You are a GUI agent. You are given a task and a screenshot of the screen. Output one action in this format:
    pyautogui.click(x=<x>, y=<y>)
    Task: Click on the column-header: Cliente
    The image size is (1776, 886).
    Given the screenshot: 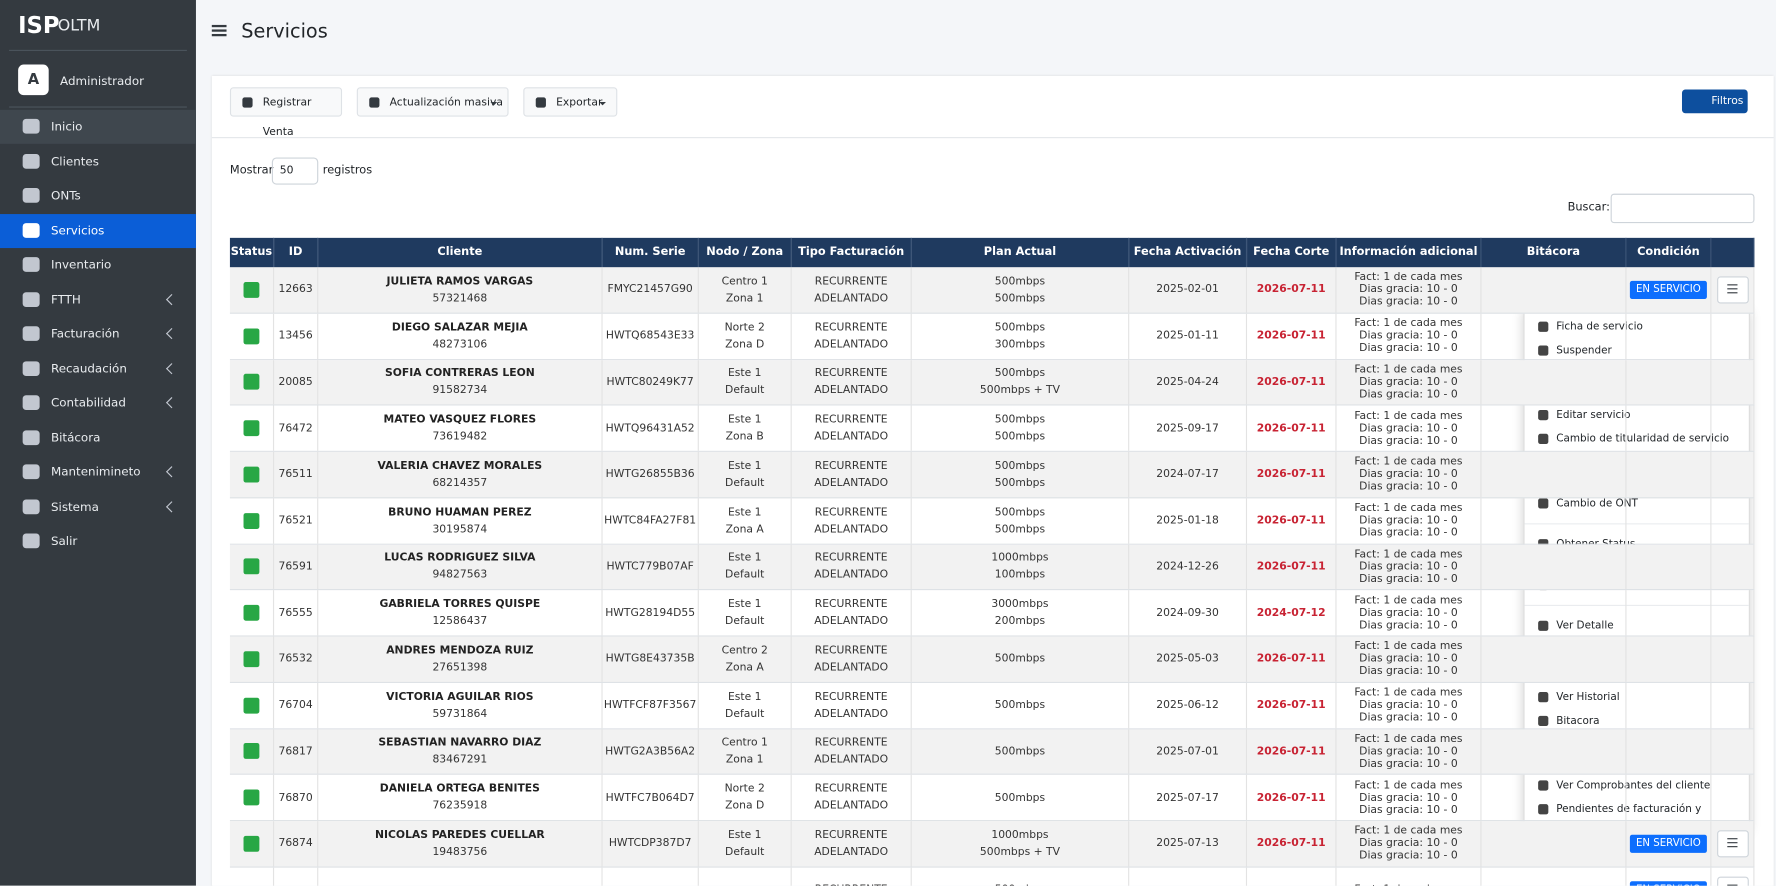 What is the action you would take?
    pyautogui.click(x=460, y=252)
    